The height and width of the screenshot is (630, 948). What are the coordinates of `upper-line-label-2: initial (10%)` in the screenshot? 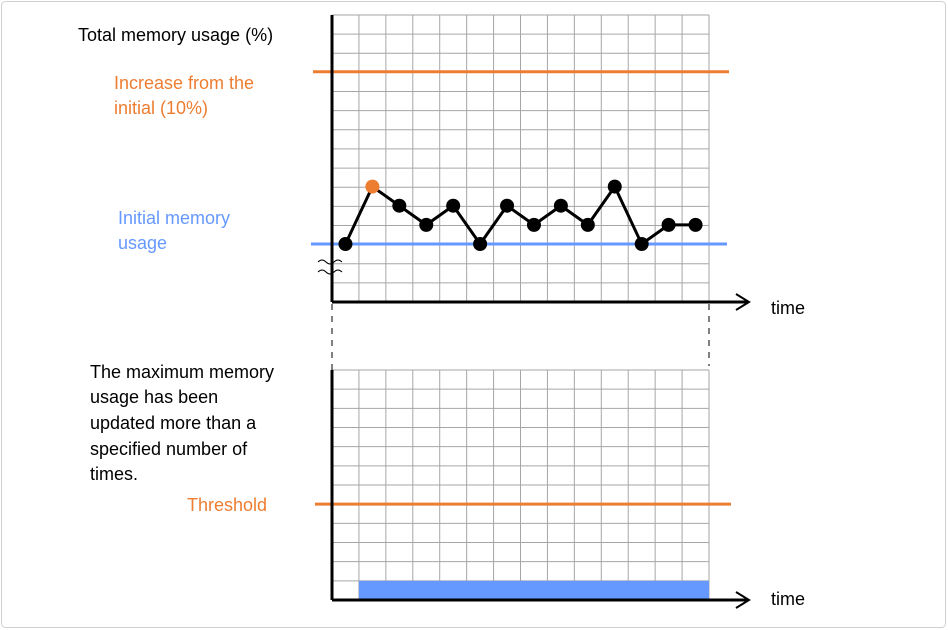 It's located at (161, 108).